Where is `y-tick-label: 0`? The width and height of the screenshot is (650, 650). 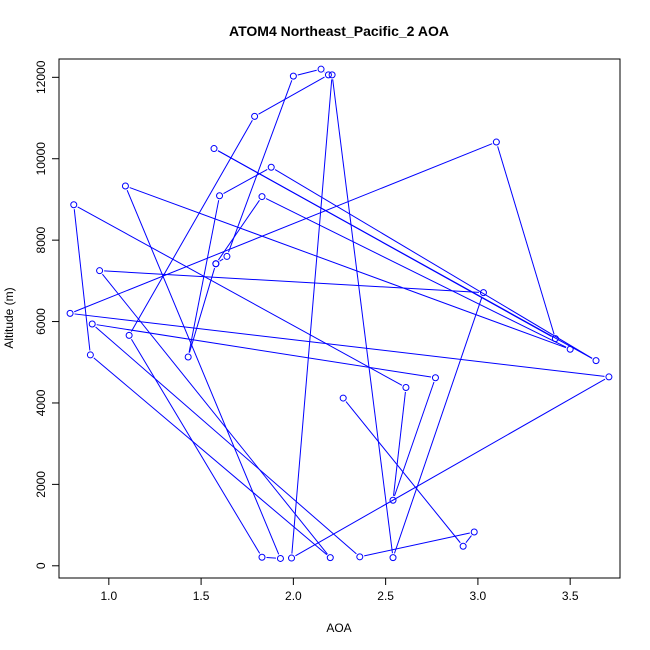 y-tick-label: 0 is located at coordinates (41, 565).